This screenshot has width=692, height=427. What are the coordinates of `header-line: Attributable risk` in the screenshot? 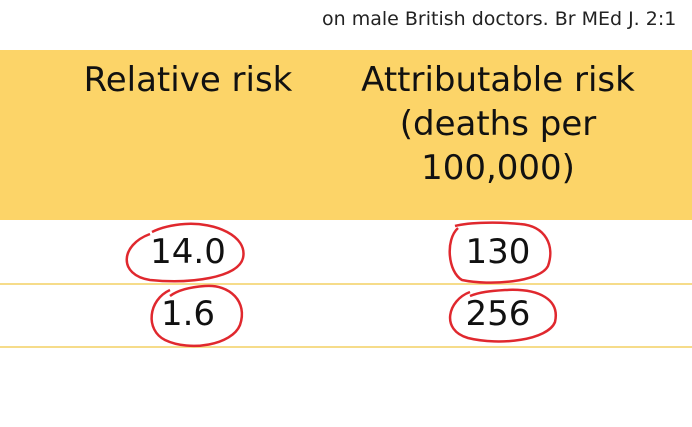 It's located at (498, 80).